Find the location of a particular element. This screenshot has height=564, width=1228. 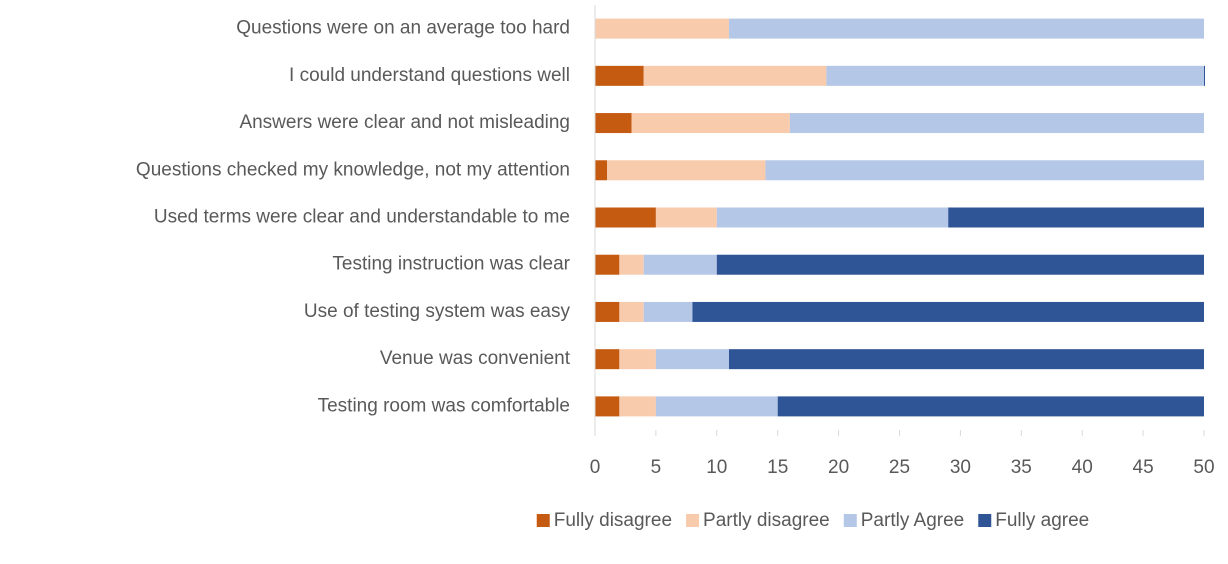

y-tick-label: I could understand questions well is located at coordinates (429, 75).